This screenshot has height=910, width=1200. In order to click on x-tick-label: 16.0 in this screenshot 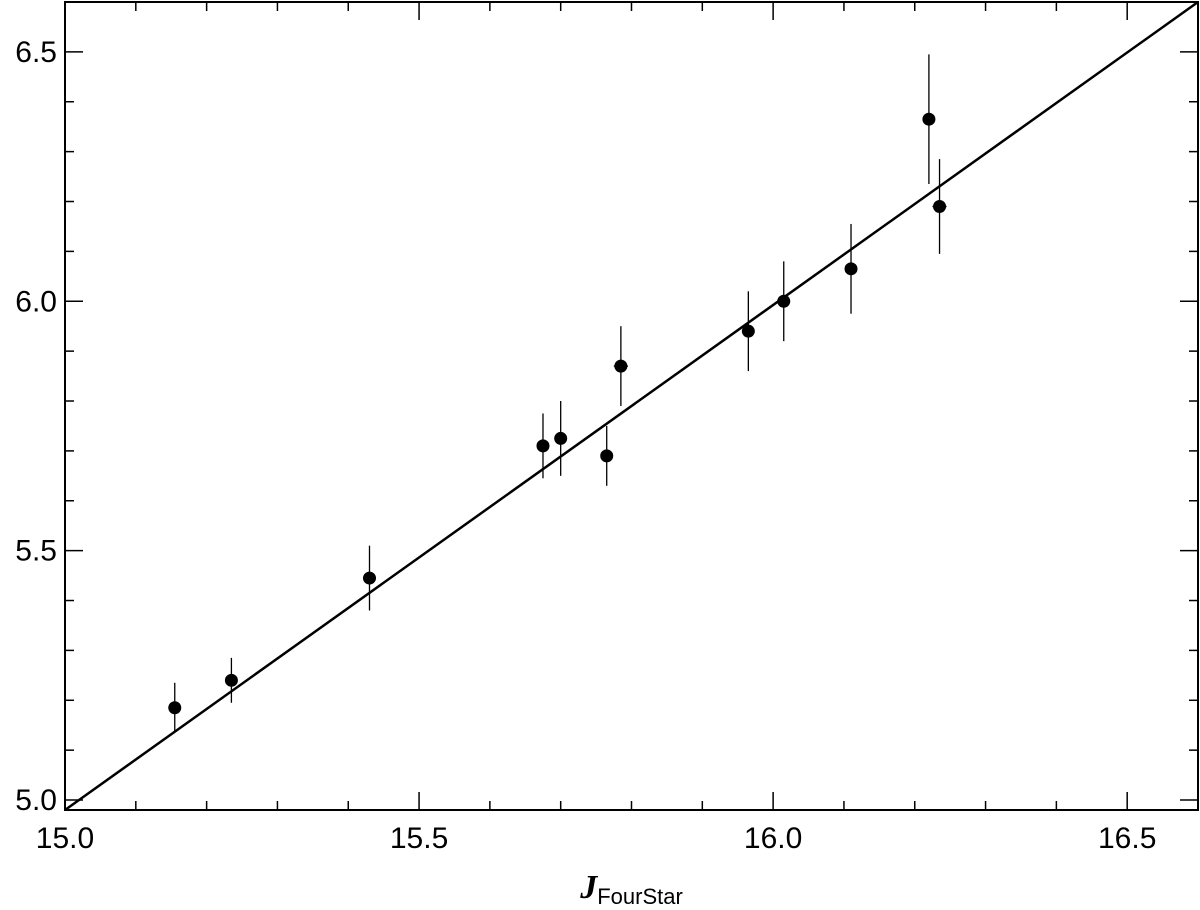, I will do `click(773, 838)`.